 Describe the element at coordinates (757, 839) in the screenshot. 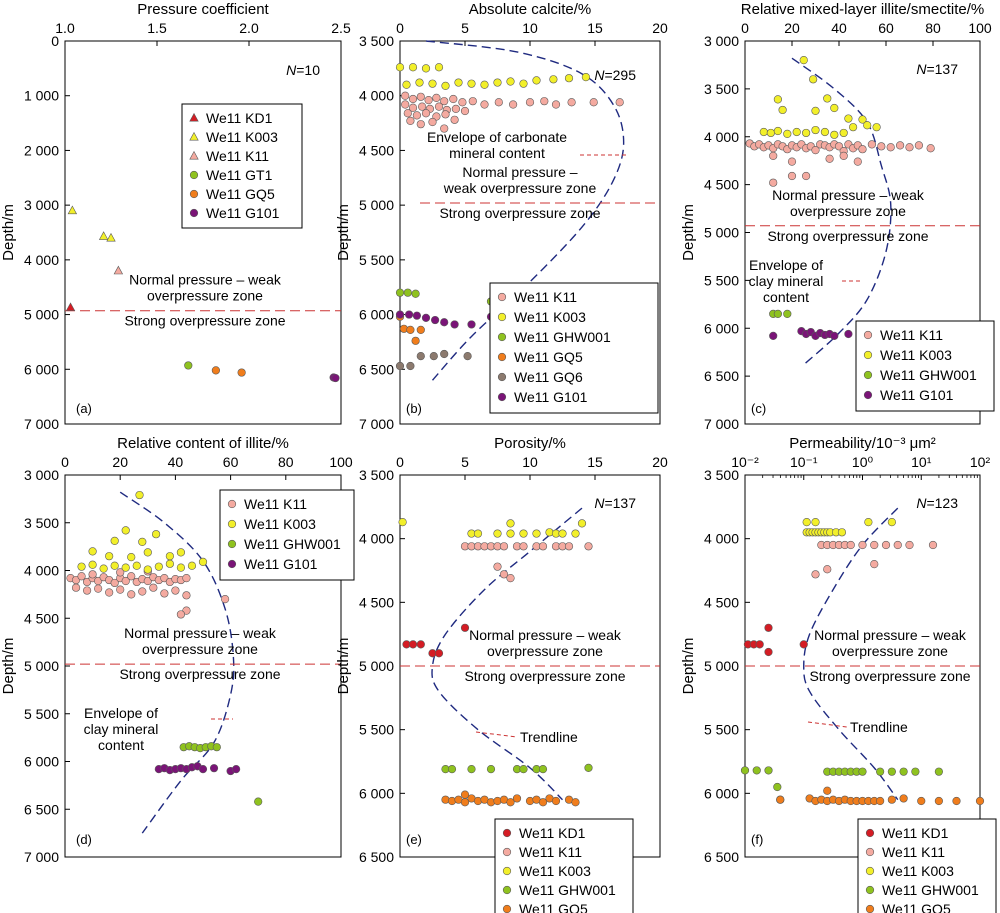

I see `panel-label: (f)` at that location.